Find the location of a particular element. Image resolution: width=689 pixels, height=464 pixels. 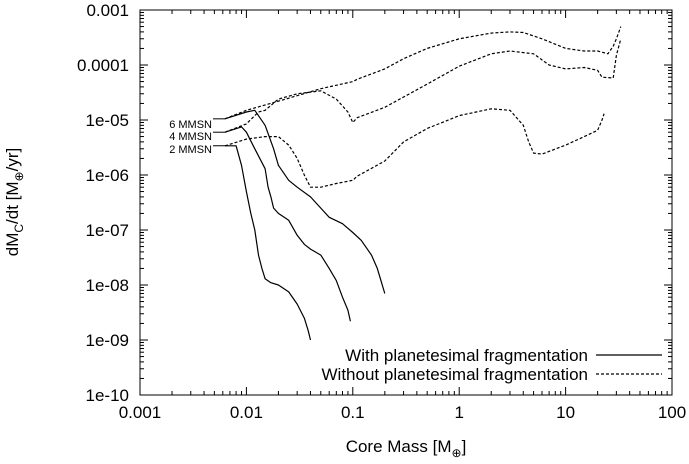

y-tick-label: 1e-06 is located at coordinates (107, 175).